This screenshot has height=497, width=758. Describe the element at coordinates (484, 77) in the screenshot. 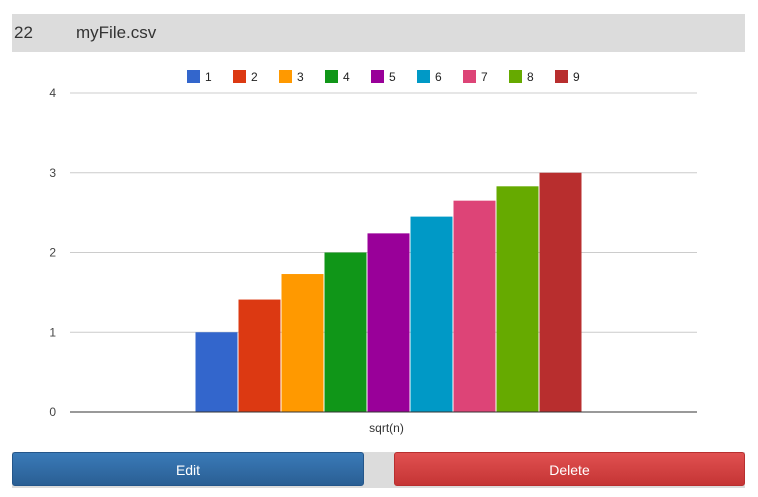

I see `legend-label: 7` at that location.